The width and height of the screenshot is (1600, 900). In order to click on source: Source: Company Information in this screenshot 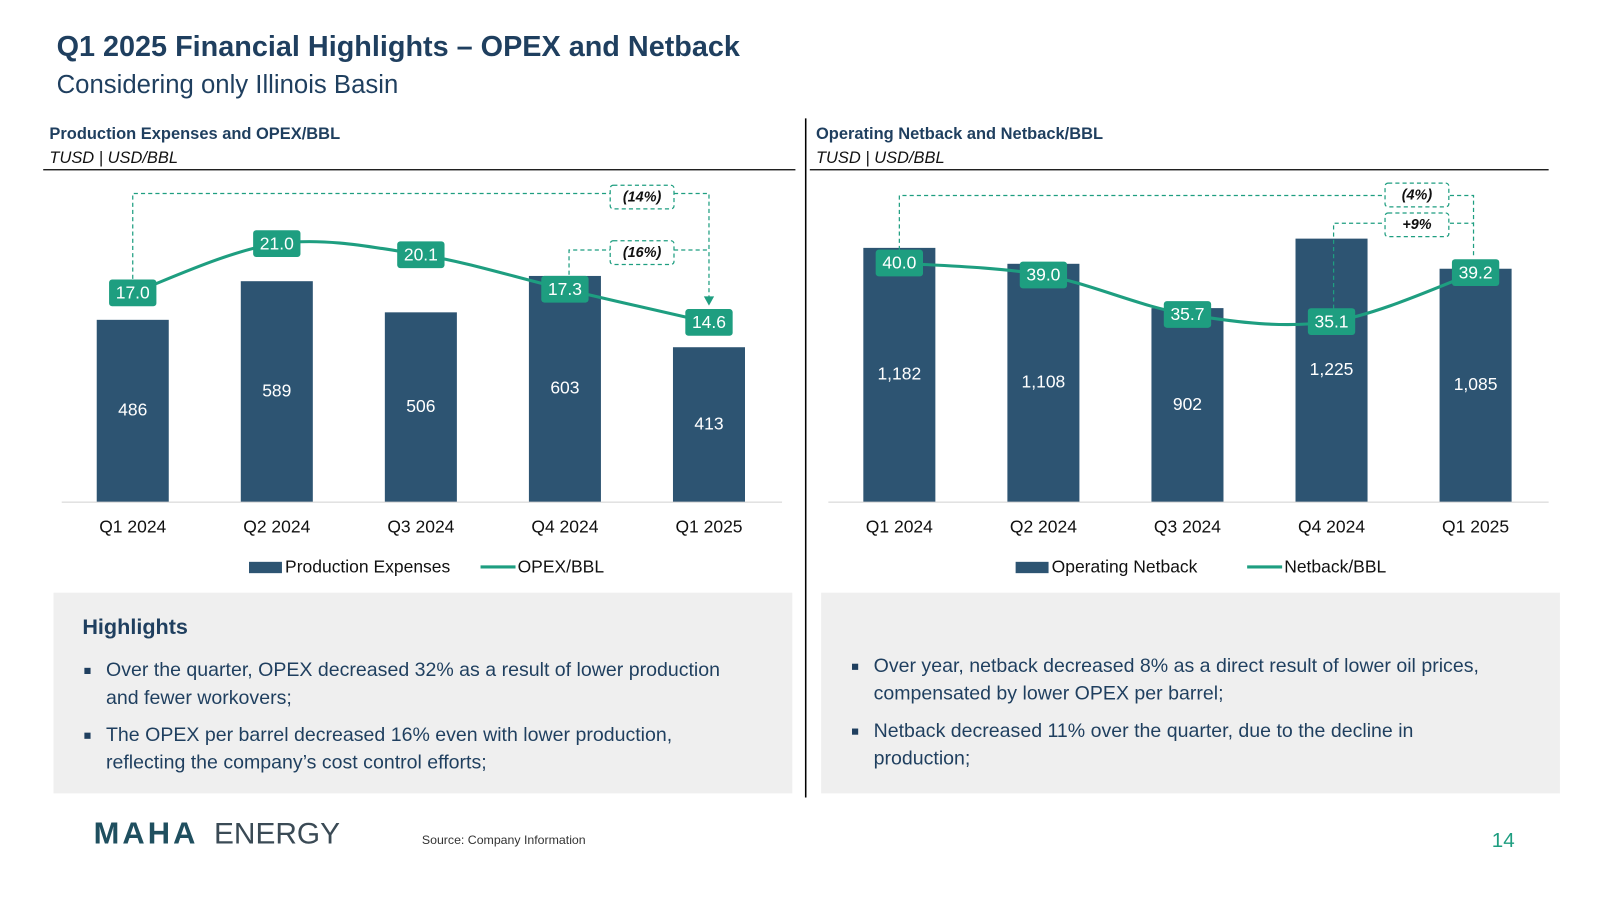, I will do `click(504, 840)`.